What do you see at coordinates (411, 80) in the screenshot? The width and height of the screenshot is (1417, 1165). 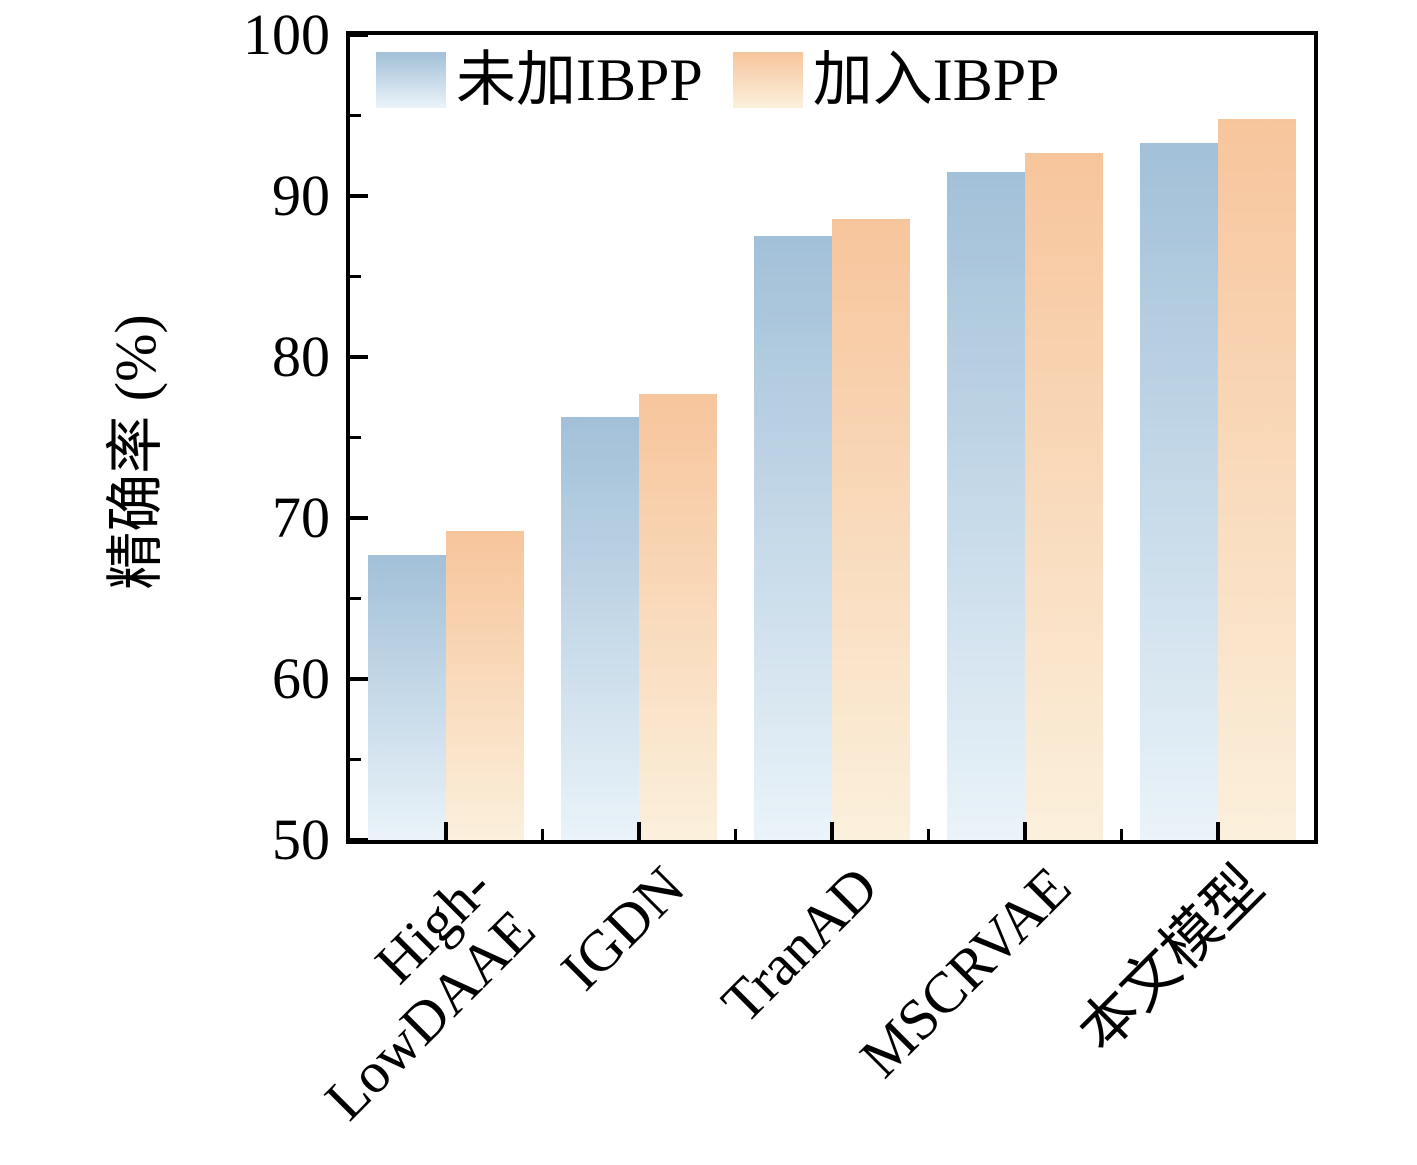 I see `legend-swatch-blue` at bounding box center [411, 80].